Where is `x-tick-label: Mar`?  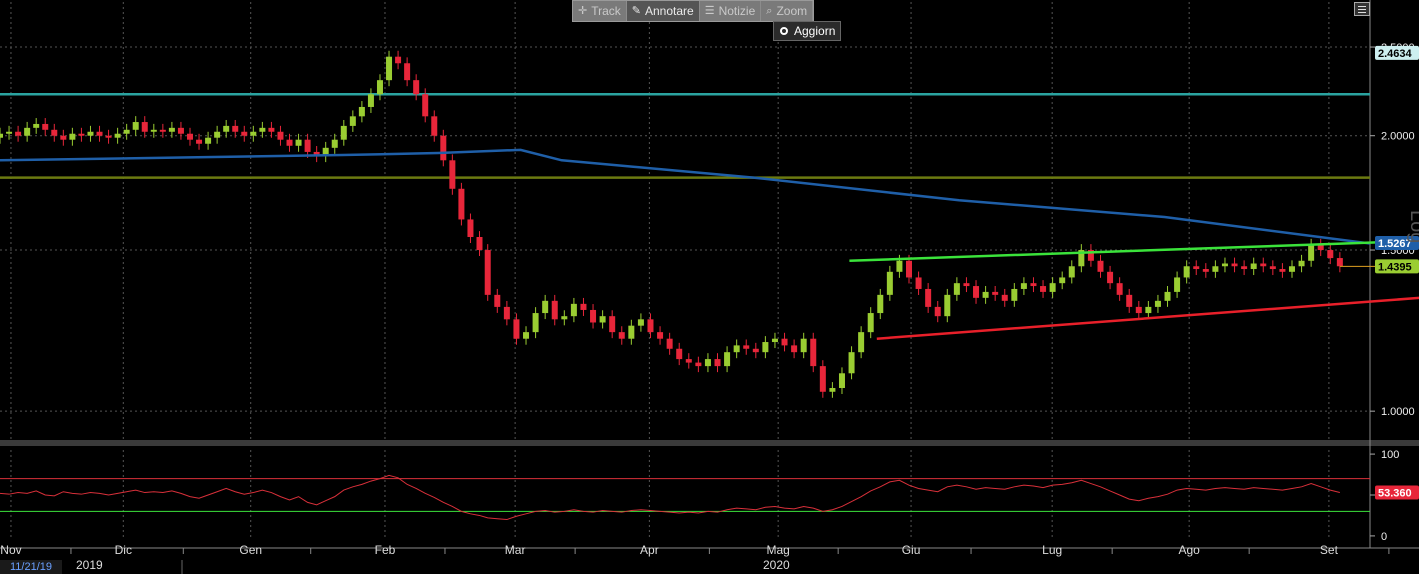 x-tick-label: Mar is located at coordinates (515, 550).